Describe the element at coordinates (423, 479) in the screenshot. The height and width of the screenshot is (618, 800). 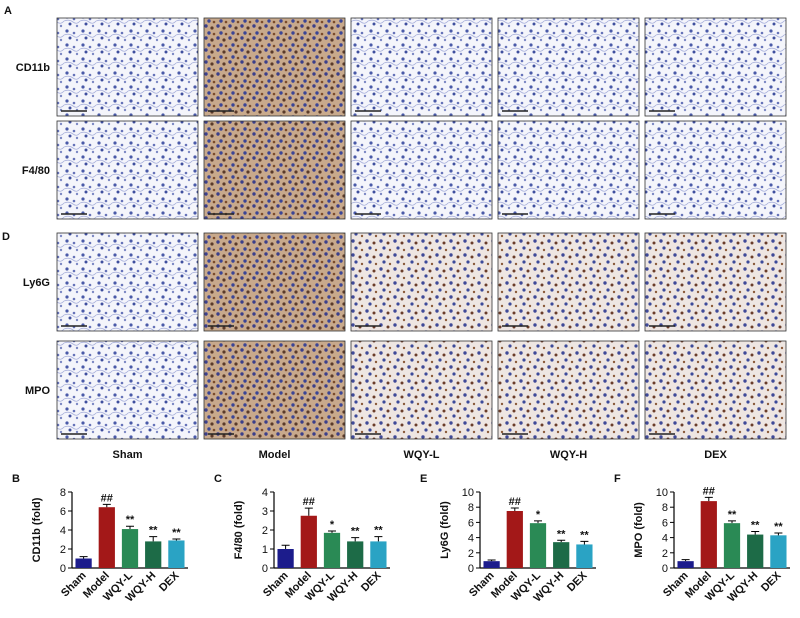
I see `panel-label: E` at that location.